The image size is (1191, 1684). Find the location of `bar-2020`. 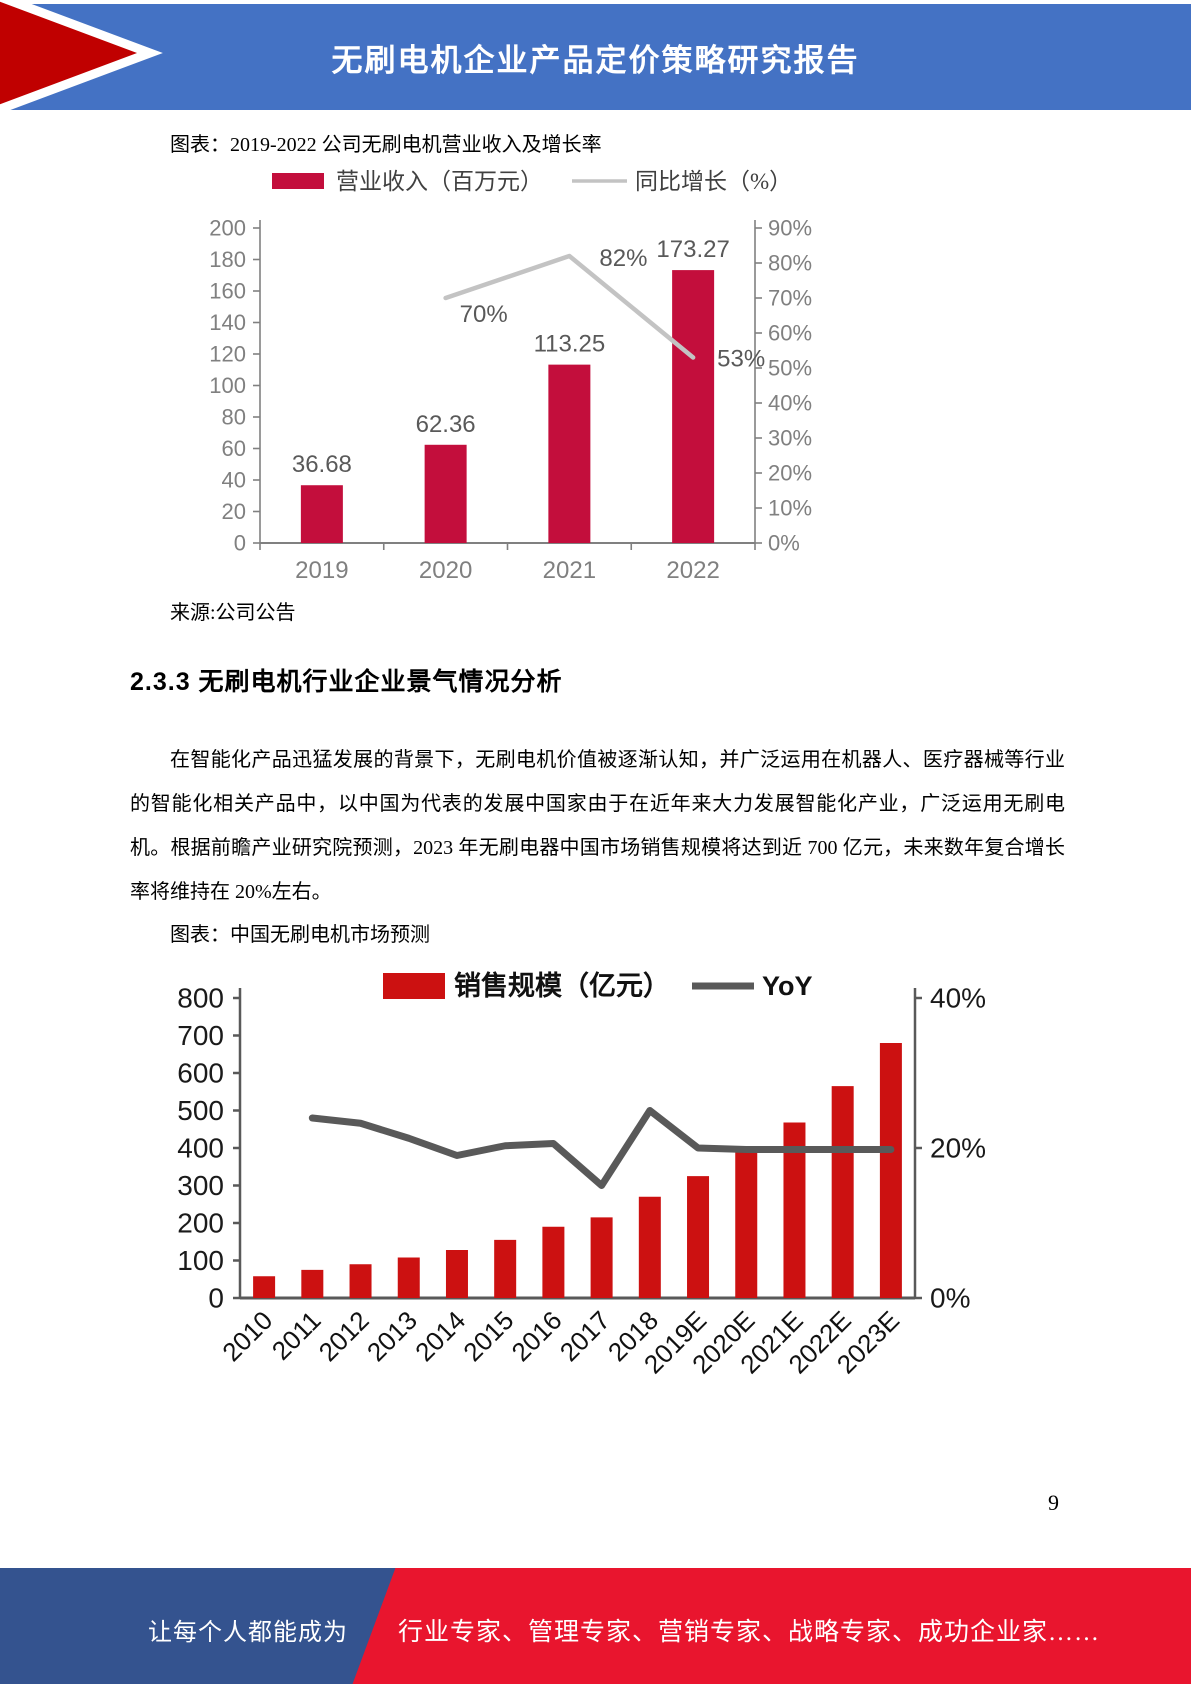

bar-2020 is located at coordinates (445, 493).